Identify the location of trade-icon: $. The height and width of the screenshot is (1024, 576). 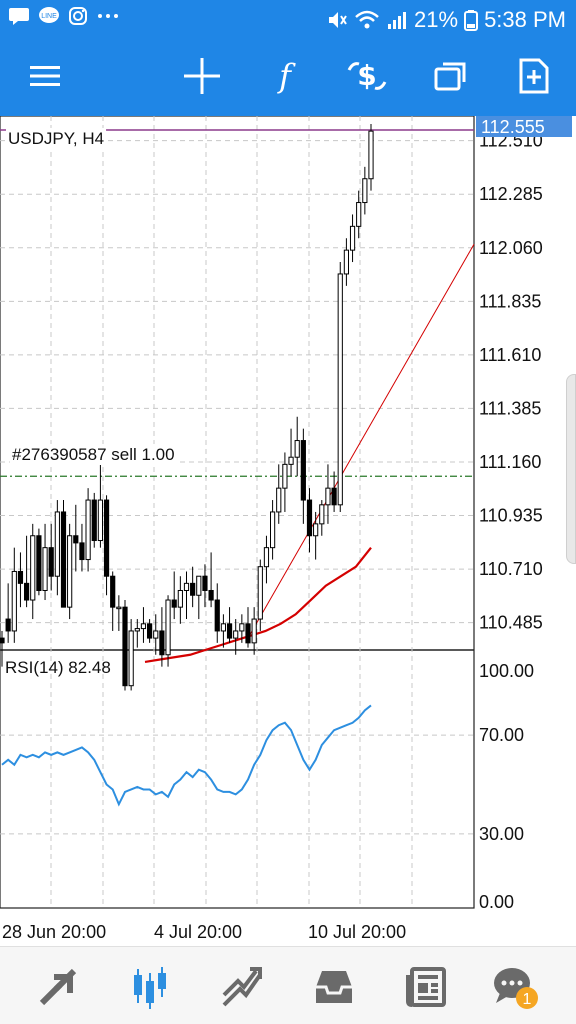
(367, 75).